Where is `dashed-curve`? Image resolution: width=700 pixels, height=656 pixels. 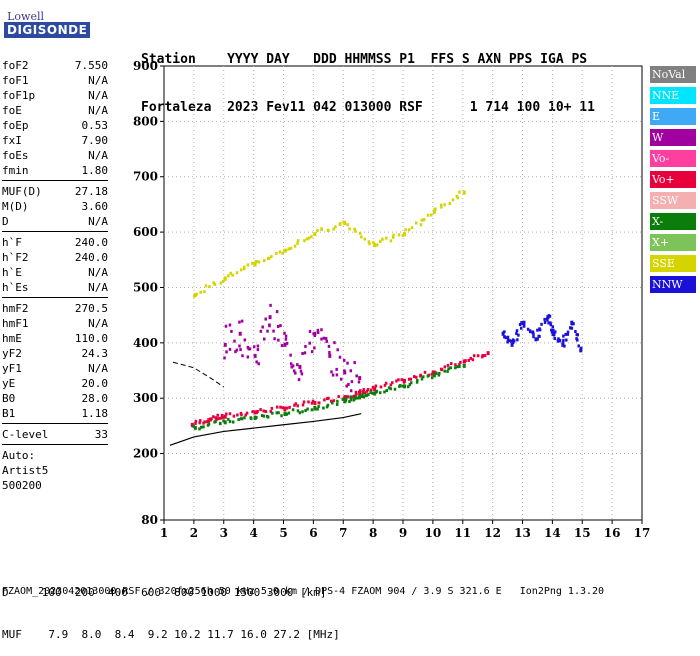 dashed-curve is located at coordinates (198, 374).